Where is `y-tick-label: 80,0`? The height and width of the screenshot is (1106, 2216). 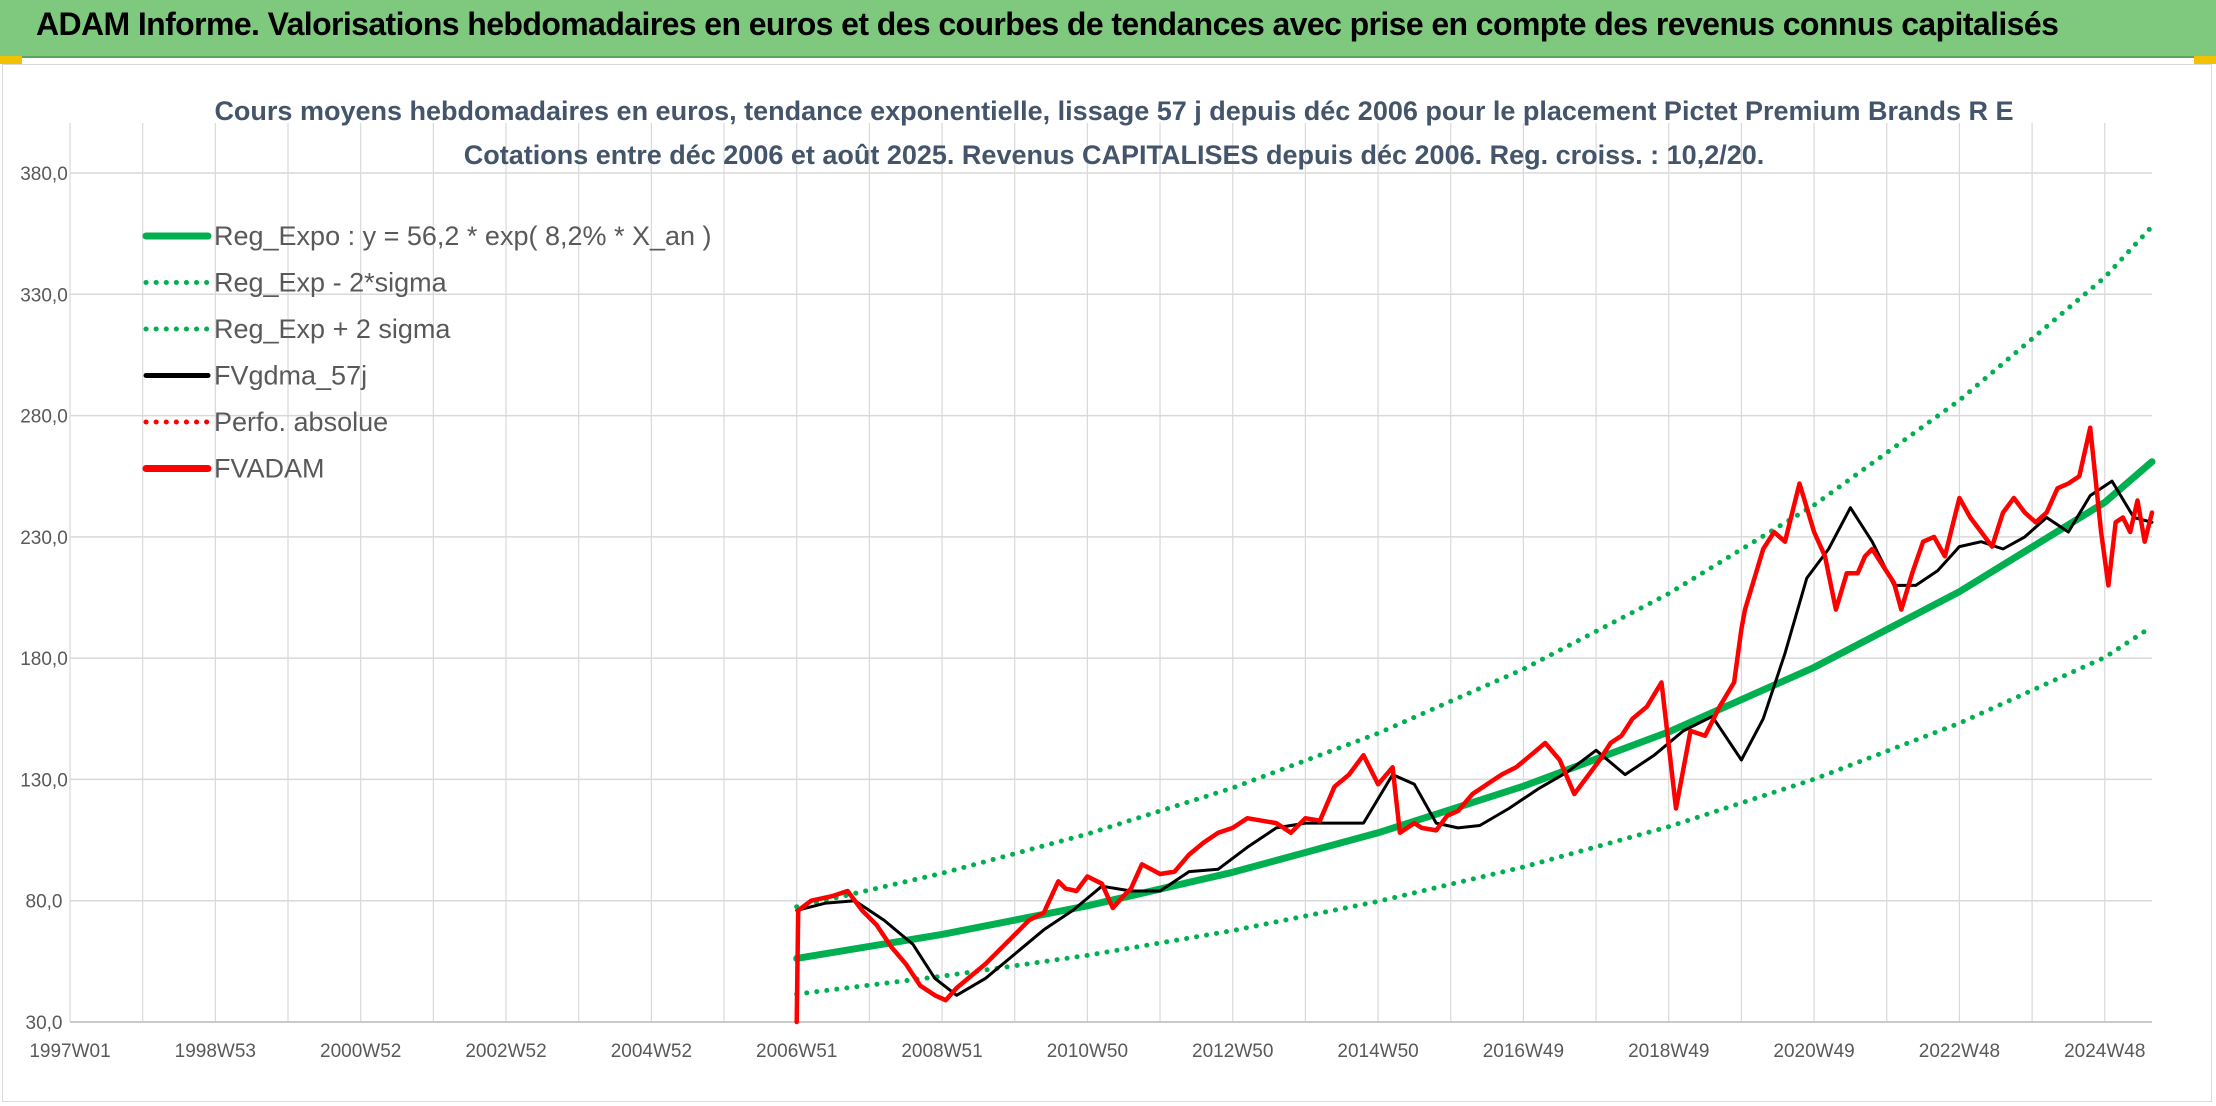
y-tick-label: 80,0 is located at coordinates (44, 902).